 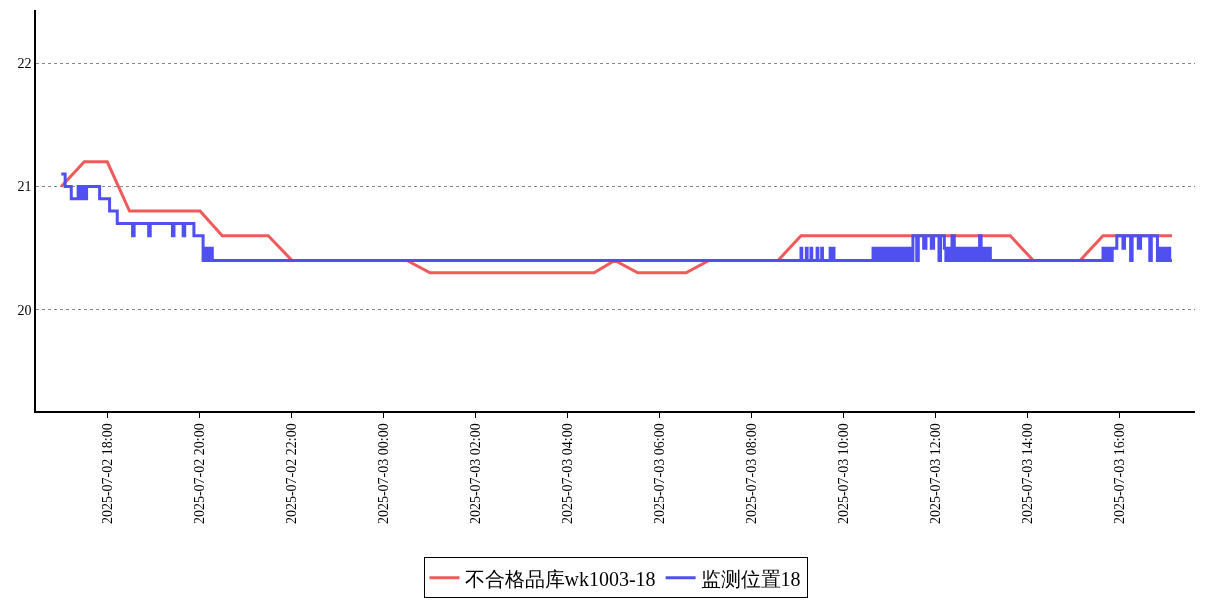 I want to click on x-tick-label: 2025-07-02 22:00, so click(x=291, y=474).